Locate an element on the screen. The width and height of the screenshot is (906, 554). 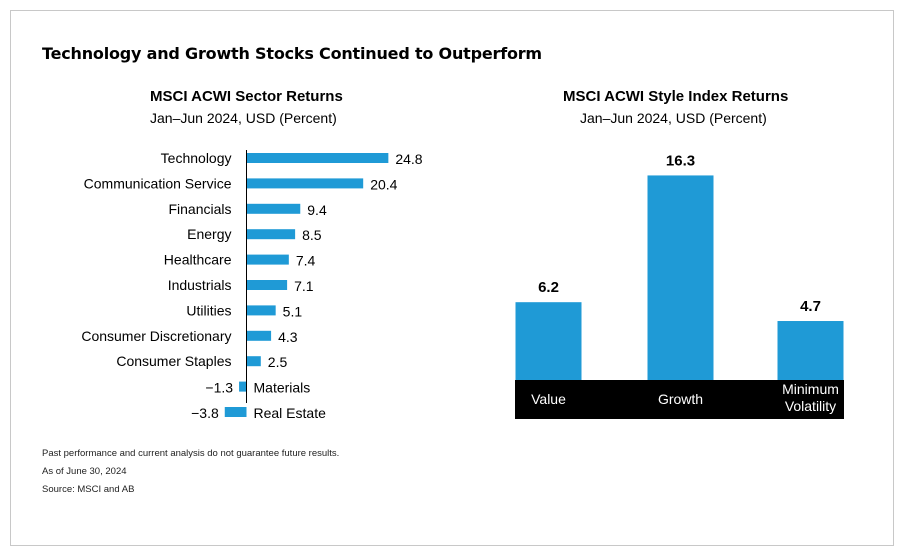
sector-chart-subtitle: Jan–Jun 2024, USD (Percent) is located at coordinates (243, 118).